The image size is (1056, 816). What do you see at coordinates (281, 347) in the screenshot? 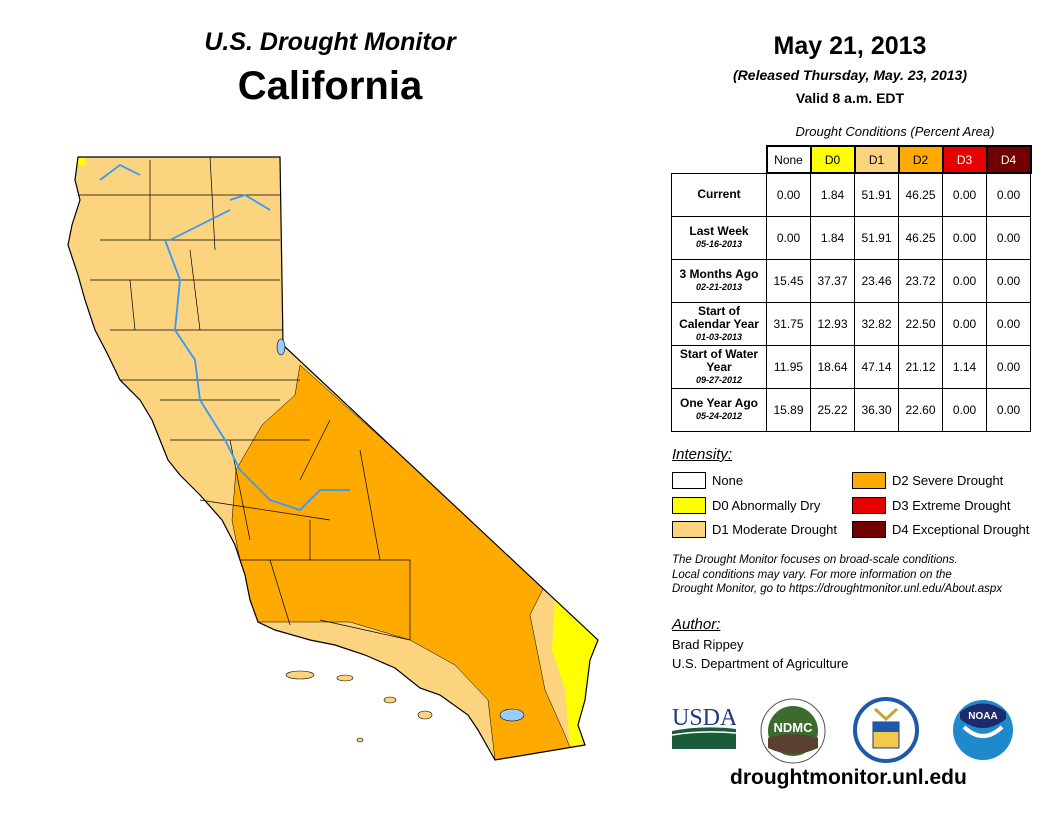
I see `lake-tahoe` at bounding box center [281, 347].